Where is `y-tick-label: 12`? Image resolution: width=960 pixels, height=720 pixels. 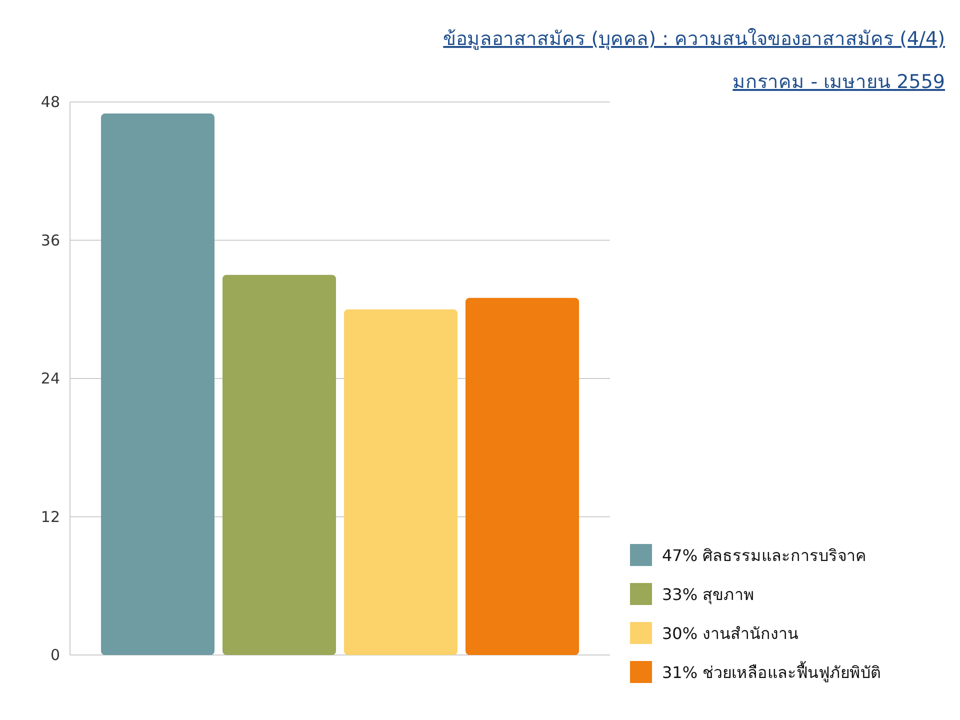 y-tick-label: 12 is located at coordinates (50, 517).